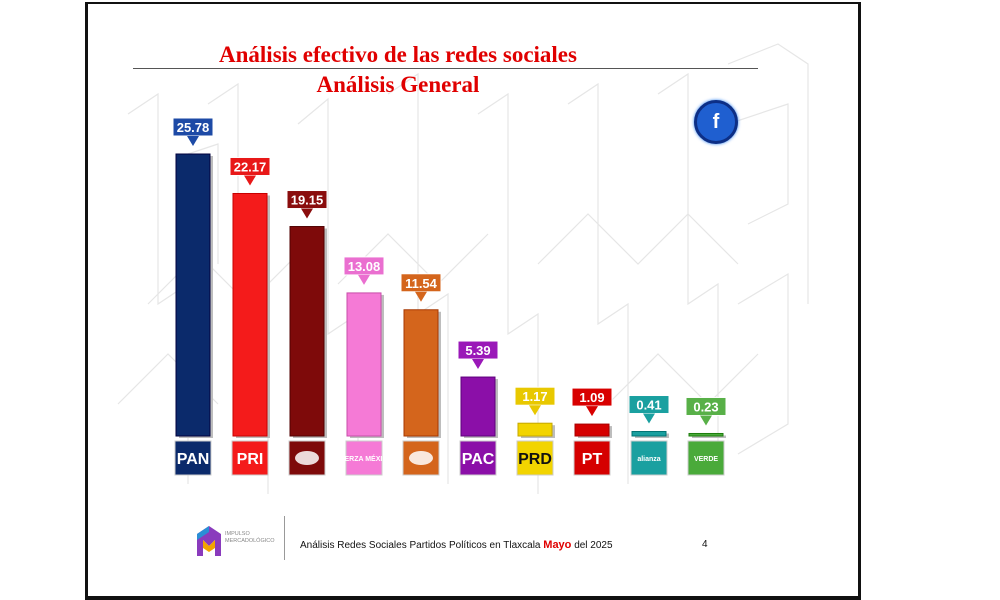 The height and width of the screenshot is (600, 1000). I want to click on value-label: 13.08, so click(364, 266).